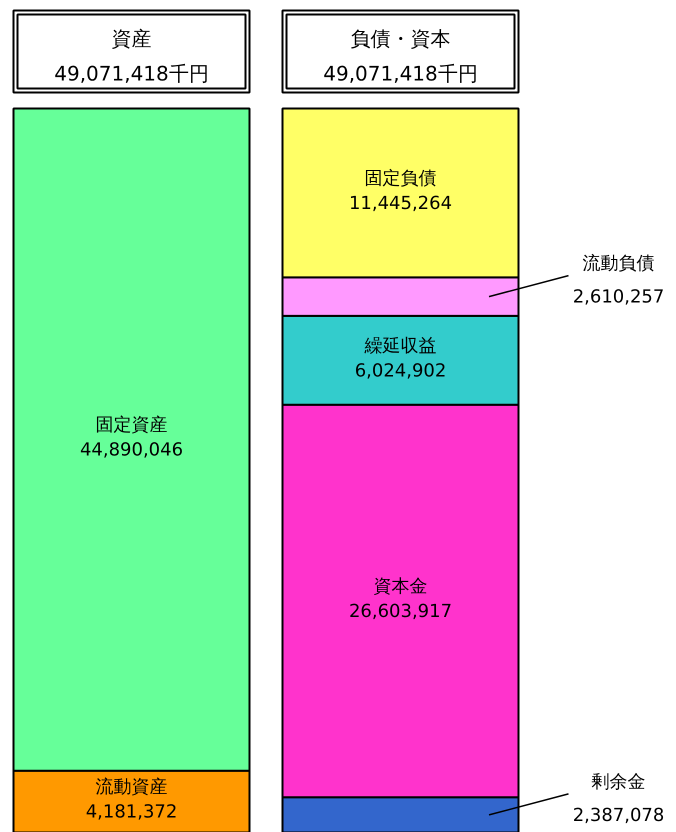  I want to click on series-label: 流動資産, so click(132, 787).